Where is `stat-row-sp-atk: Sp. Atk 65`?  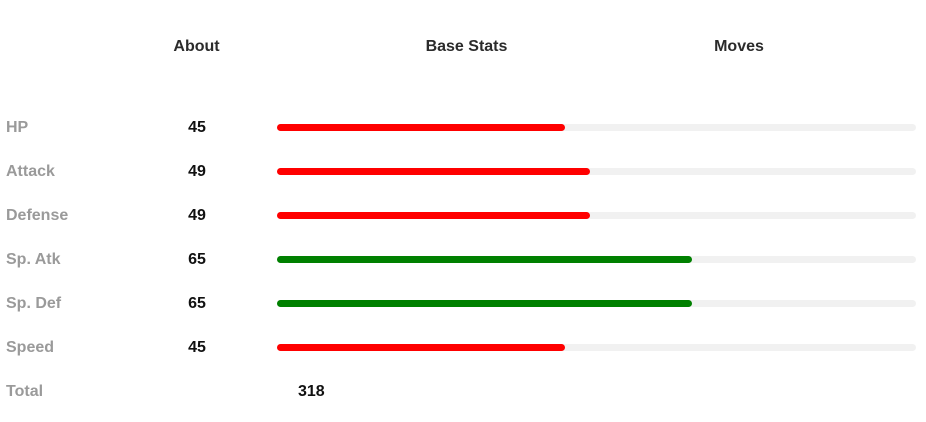 stat-row-sp-atk: Sp. Atk 65 is located at coordinates (463, 260).